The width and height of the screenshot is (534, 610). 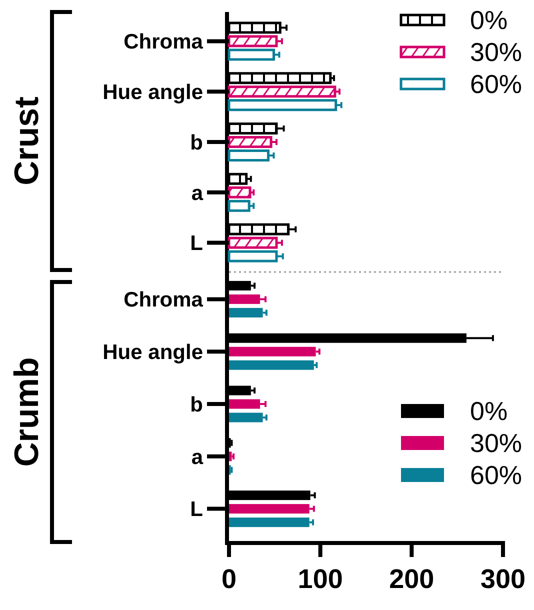 What do you see at coordinates (27, 412) in the screenshot?
I see `y-axis-title: Crumb` at bounding box center [27, 412].